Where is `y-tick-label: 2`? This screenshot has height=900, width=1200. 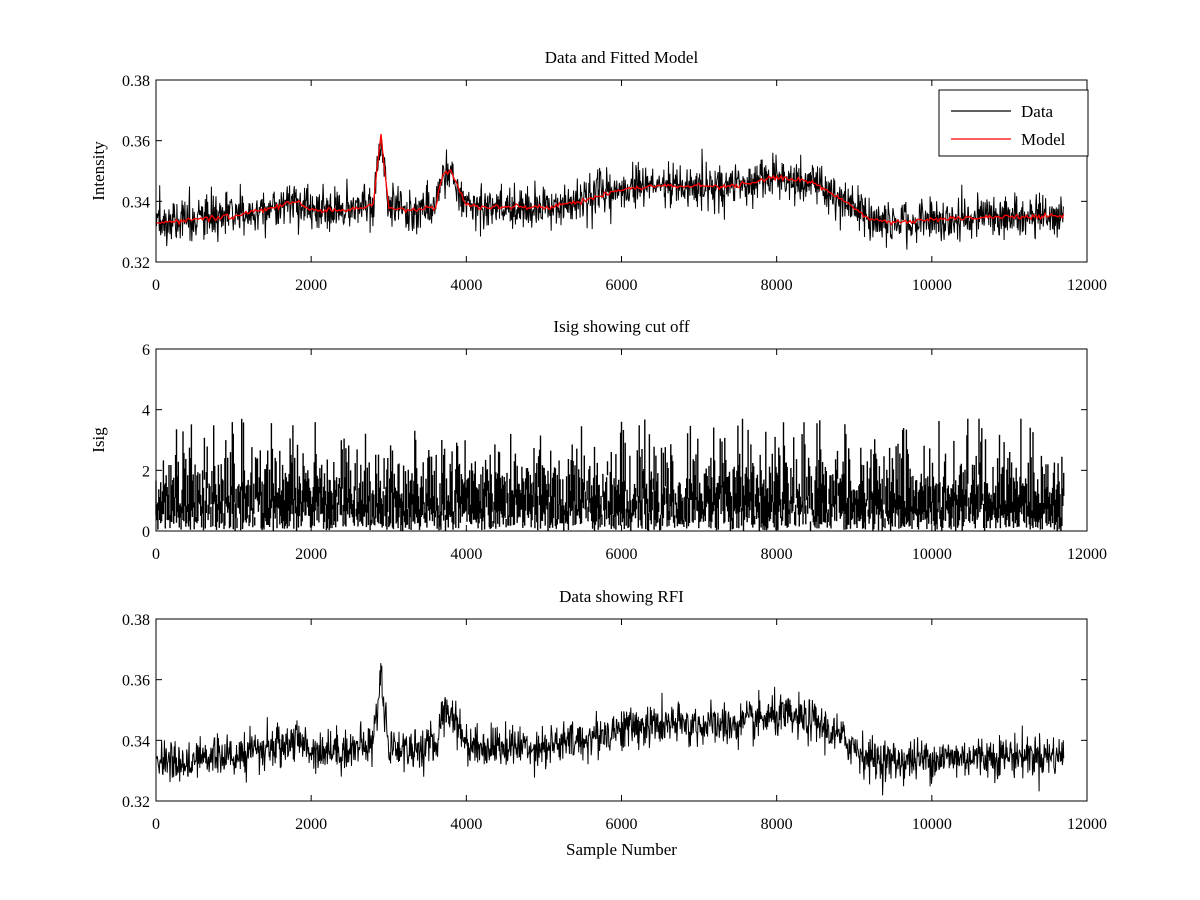 y-tick-label: 2 is located at coordinates (146, 471).